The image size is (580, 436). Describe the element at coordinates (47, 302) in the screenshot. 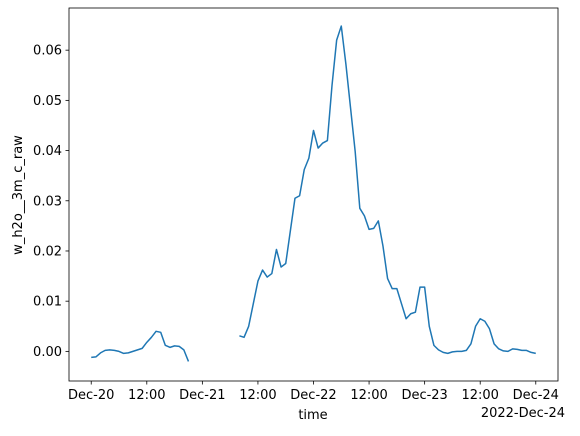

I see `y-tick-label: 0.01` at that location.